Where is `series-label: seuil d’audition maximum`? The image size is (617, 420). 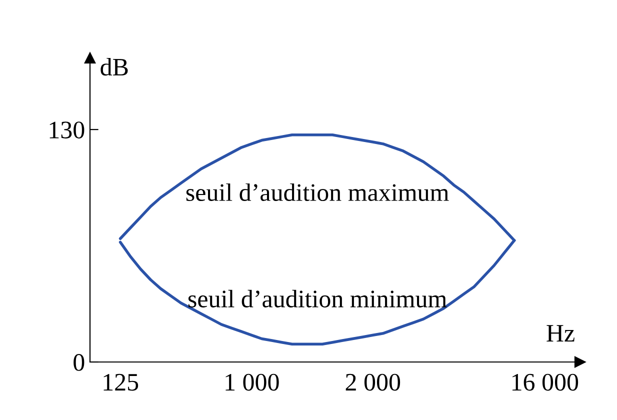 series-label: seuil d’audition maximum is located at coordinates (317, 192).